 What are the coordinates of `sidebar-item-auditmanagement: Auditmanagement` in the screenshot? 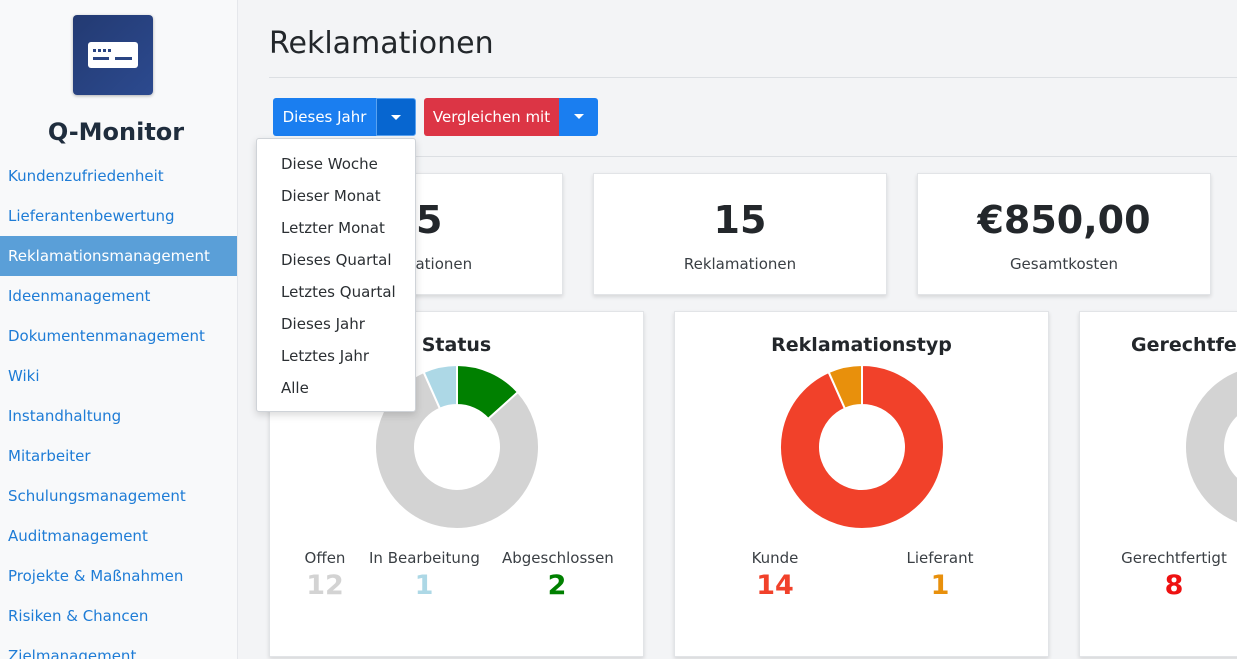 It's located at (78, 536).